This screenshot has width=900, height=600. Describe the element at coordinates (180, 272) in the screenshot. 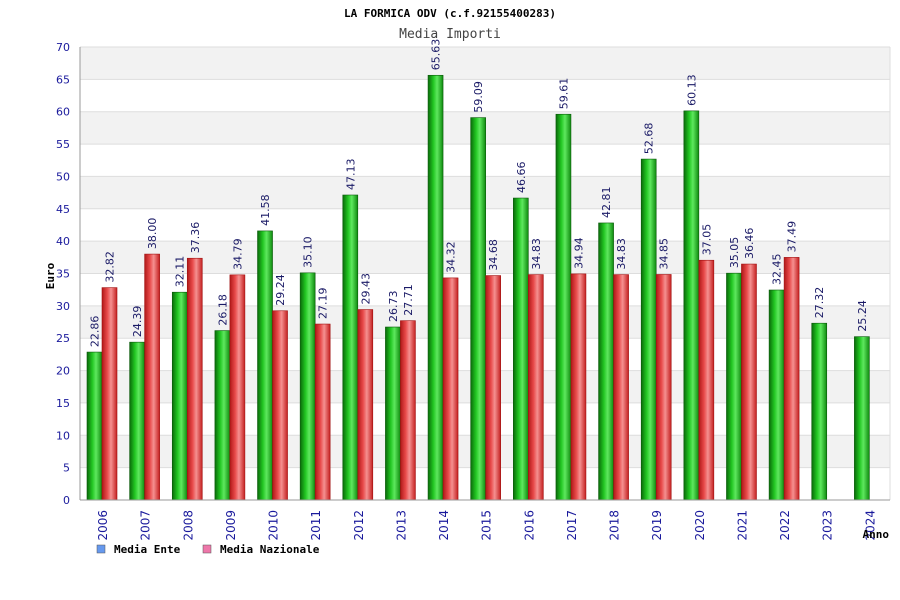

I see `data-label-media-ente: 32.11` at that location.